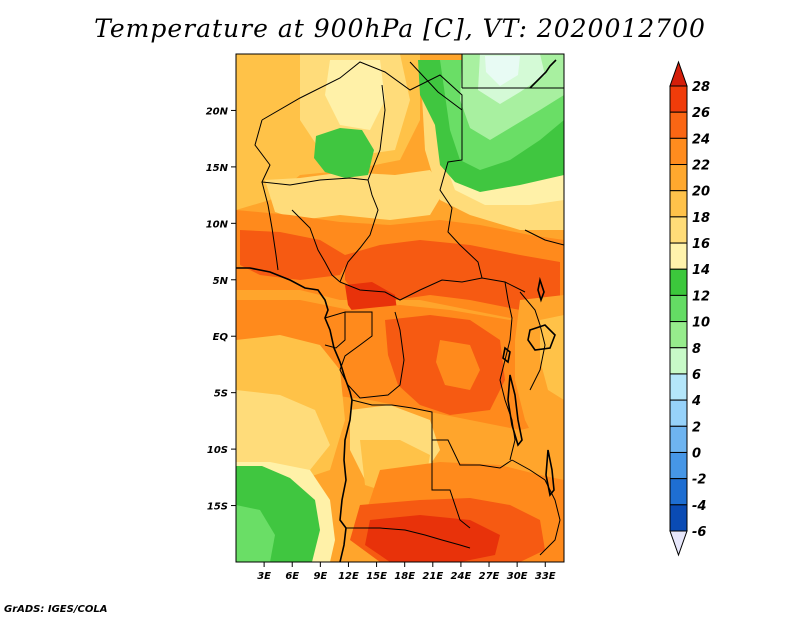 The height and width of the screenshot is (618, 800). I want to click on colorbar-label: 14, so click(701, 270).